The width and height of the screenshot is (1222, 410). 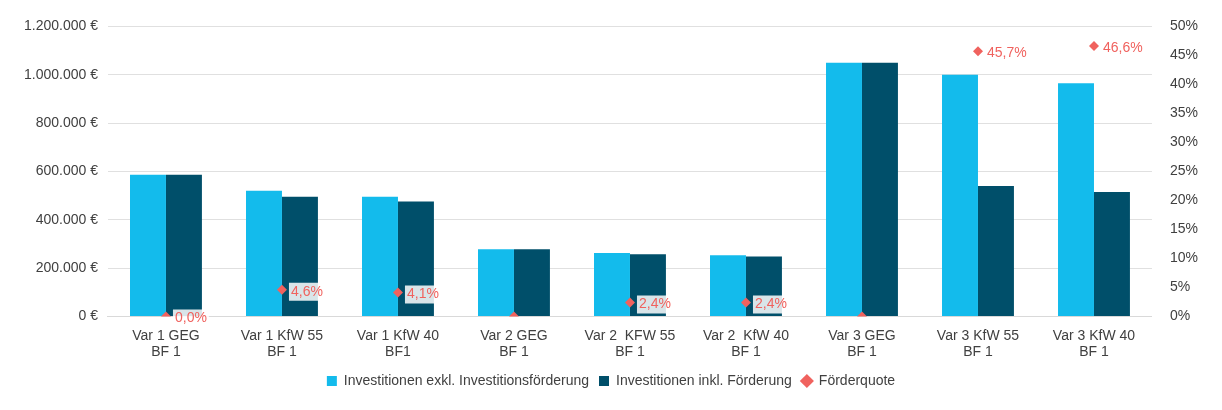 What do you see at coordinates (67, 266) in the screenshot?
I see `y-tick-label: 200.000 €` at bounding box center [67, 266].